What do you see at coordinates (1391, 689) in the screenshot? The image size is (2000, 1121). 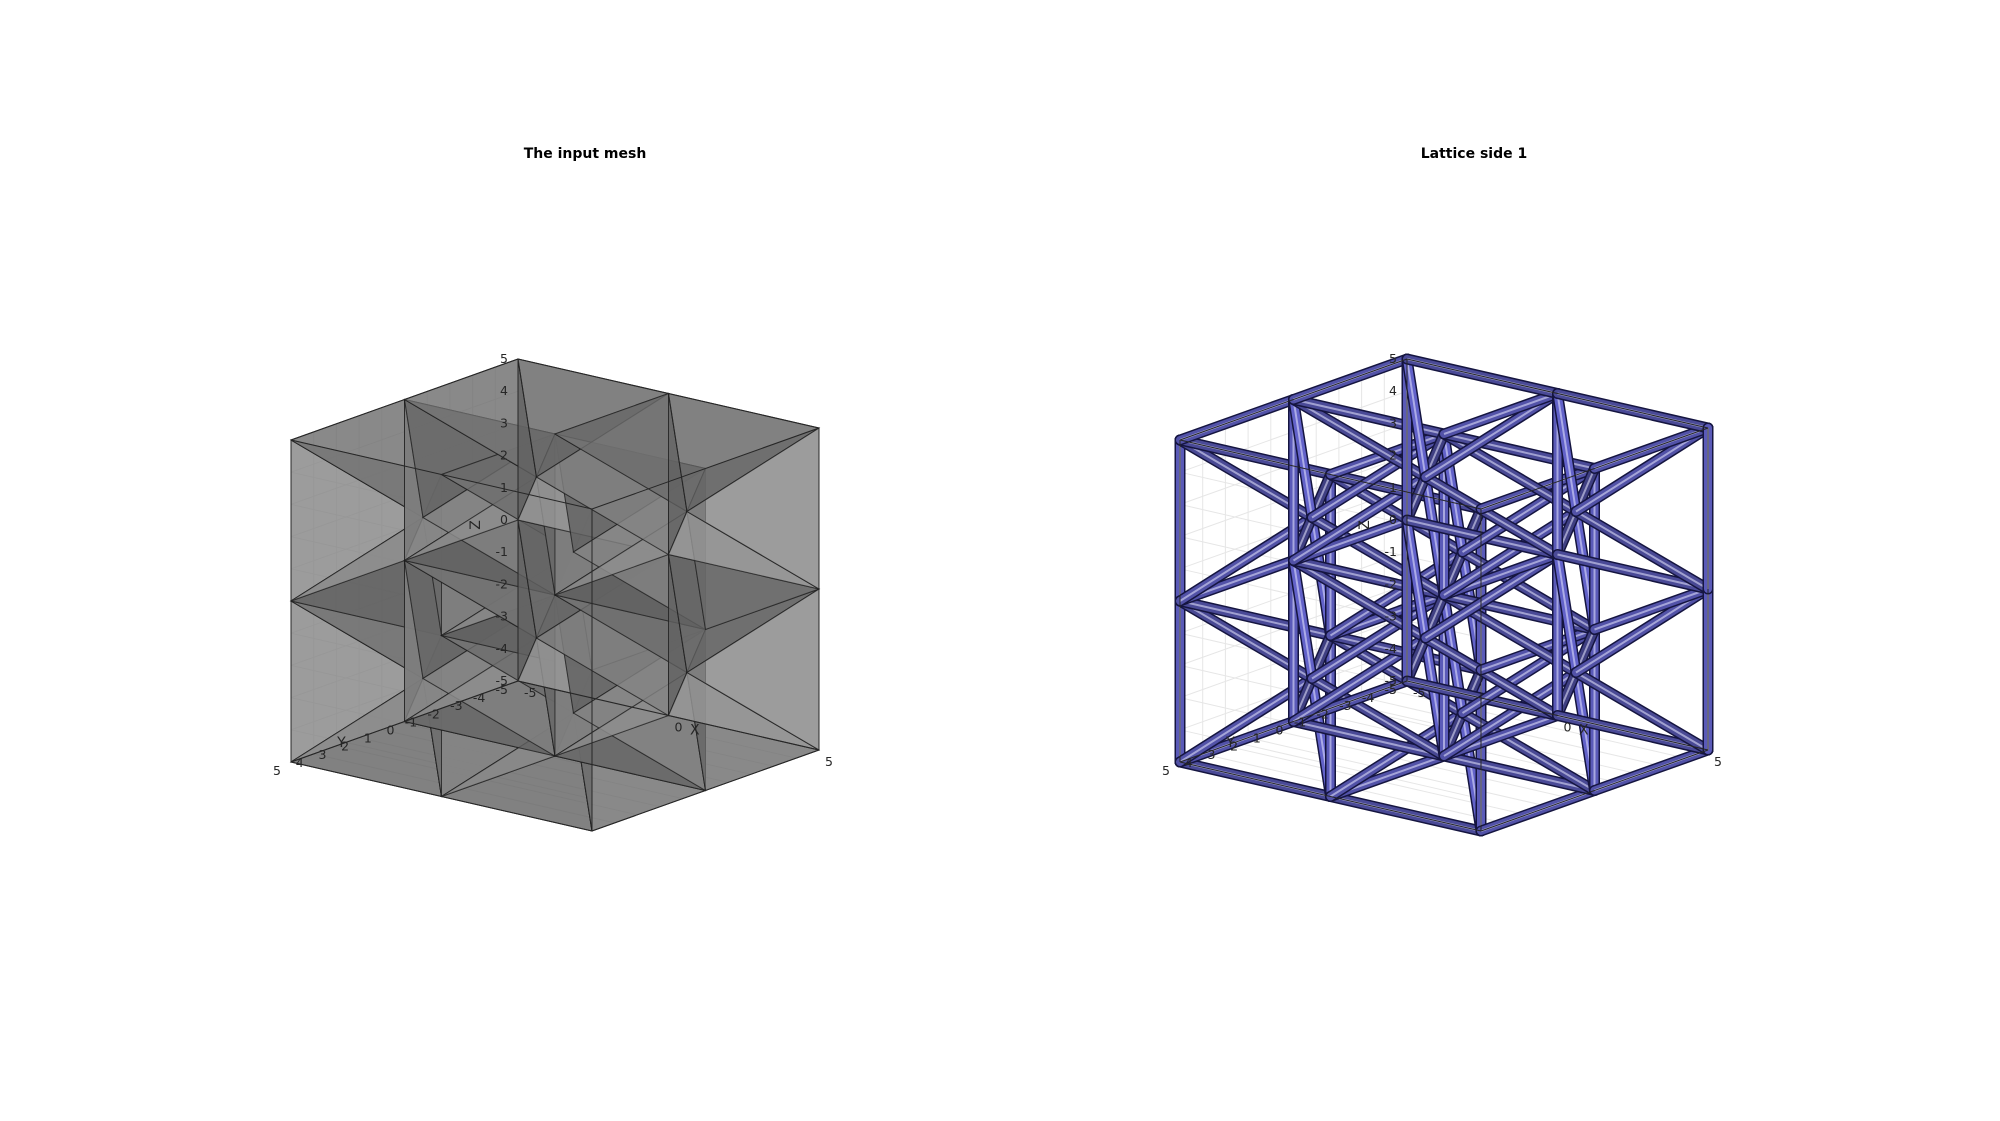 I see `y-tick-label: -5` at bounding box center [1391, 689].